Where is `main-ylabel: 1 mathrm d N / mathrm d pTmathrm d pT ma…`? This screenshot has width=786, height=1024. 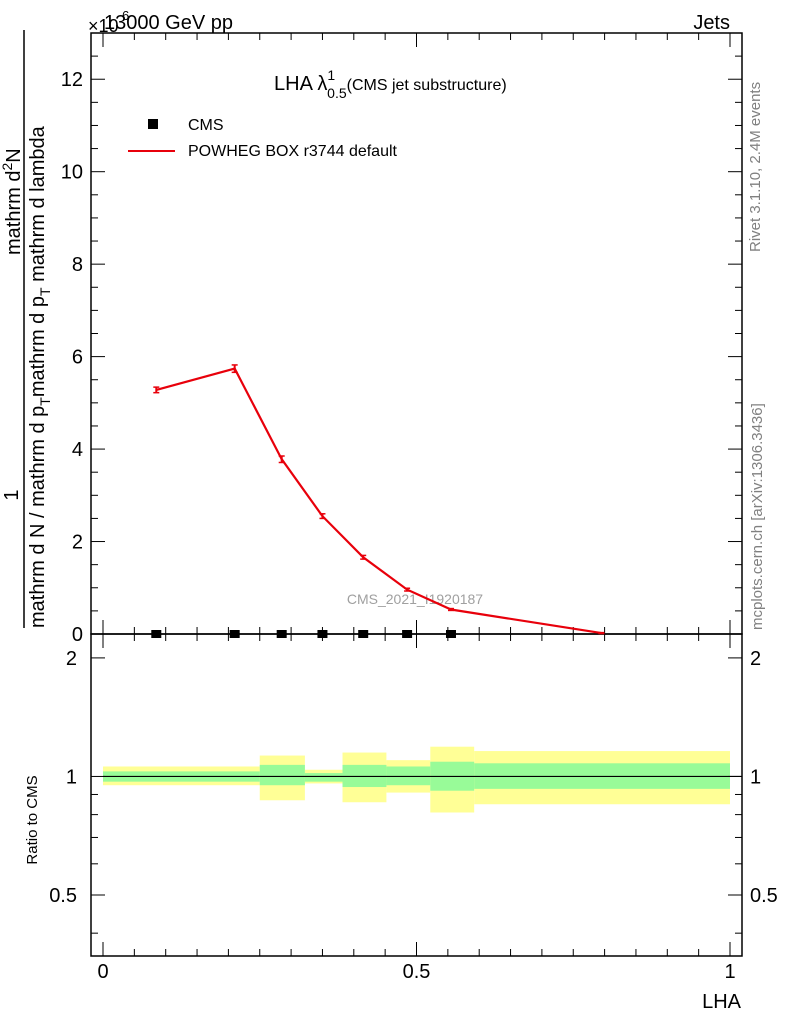 main-ylabel: 1 mathrm d N / mathrm d pTmathrm d pT ma… is located at coordinates (26, 329).